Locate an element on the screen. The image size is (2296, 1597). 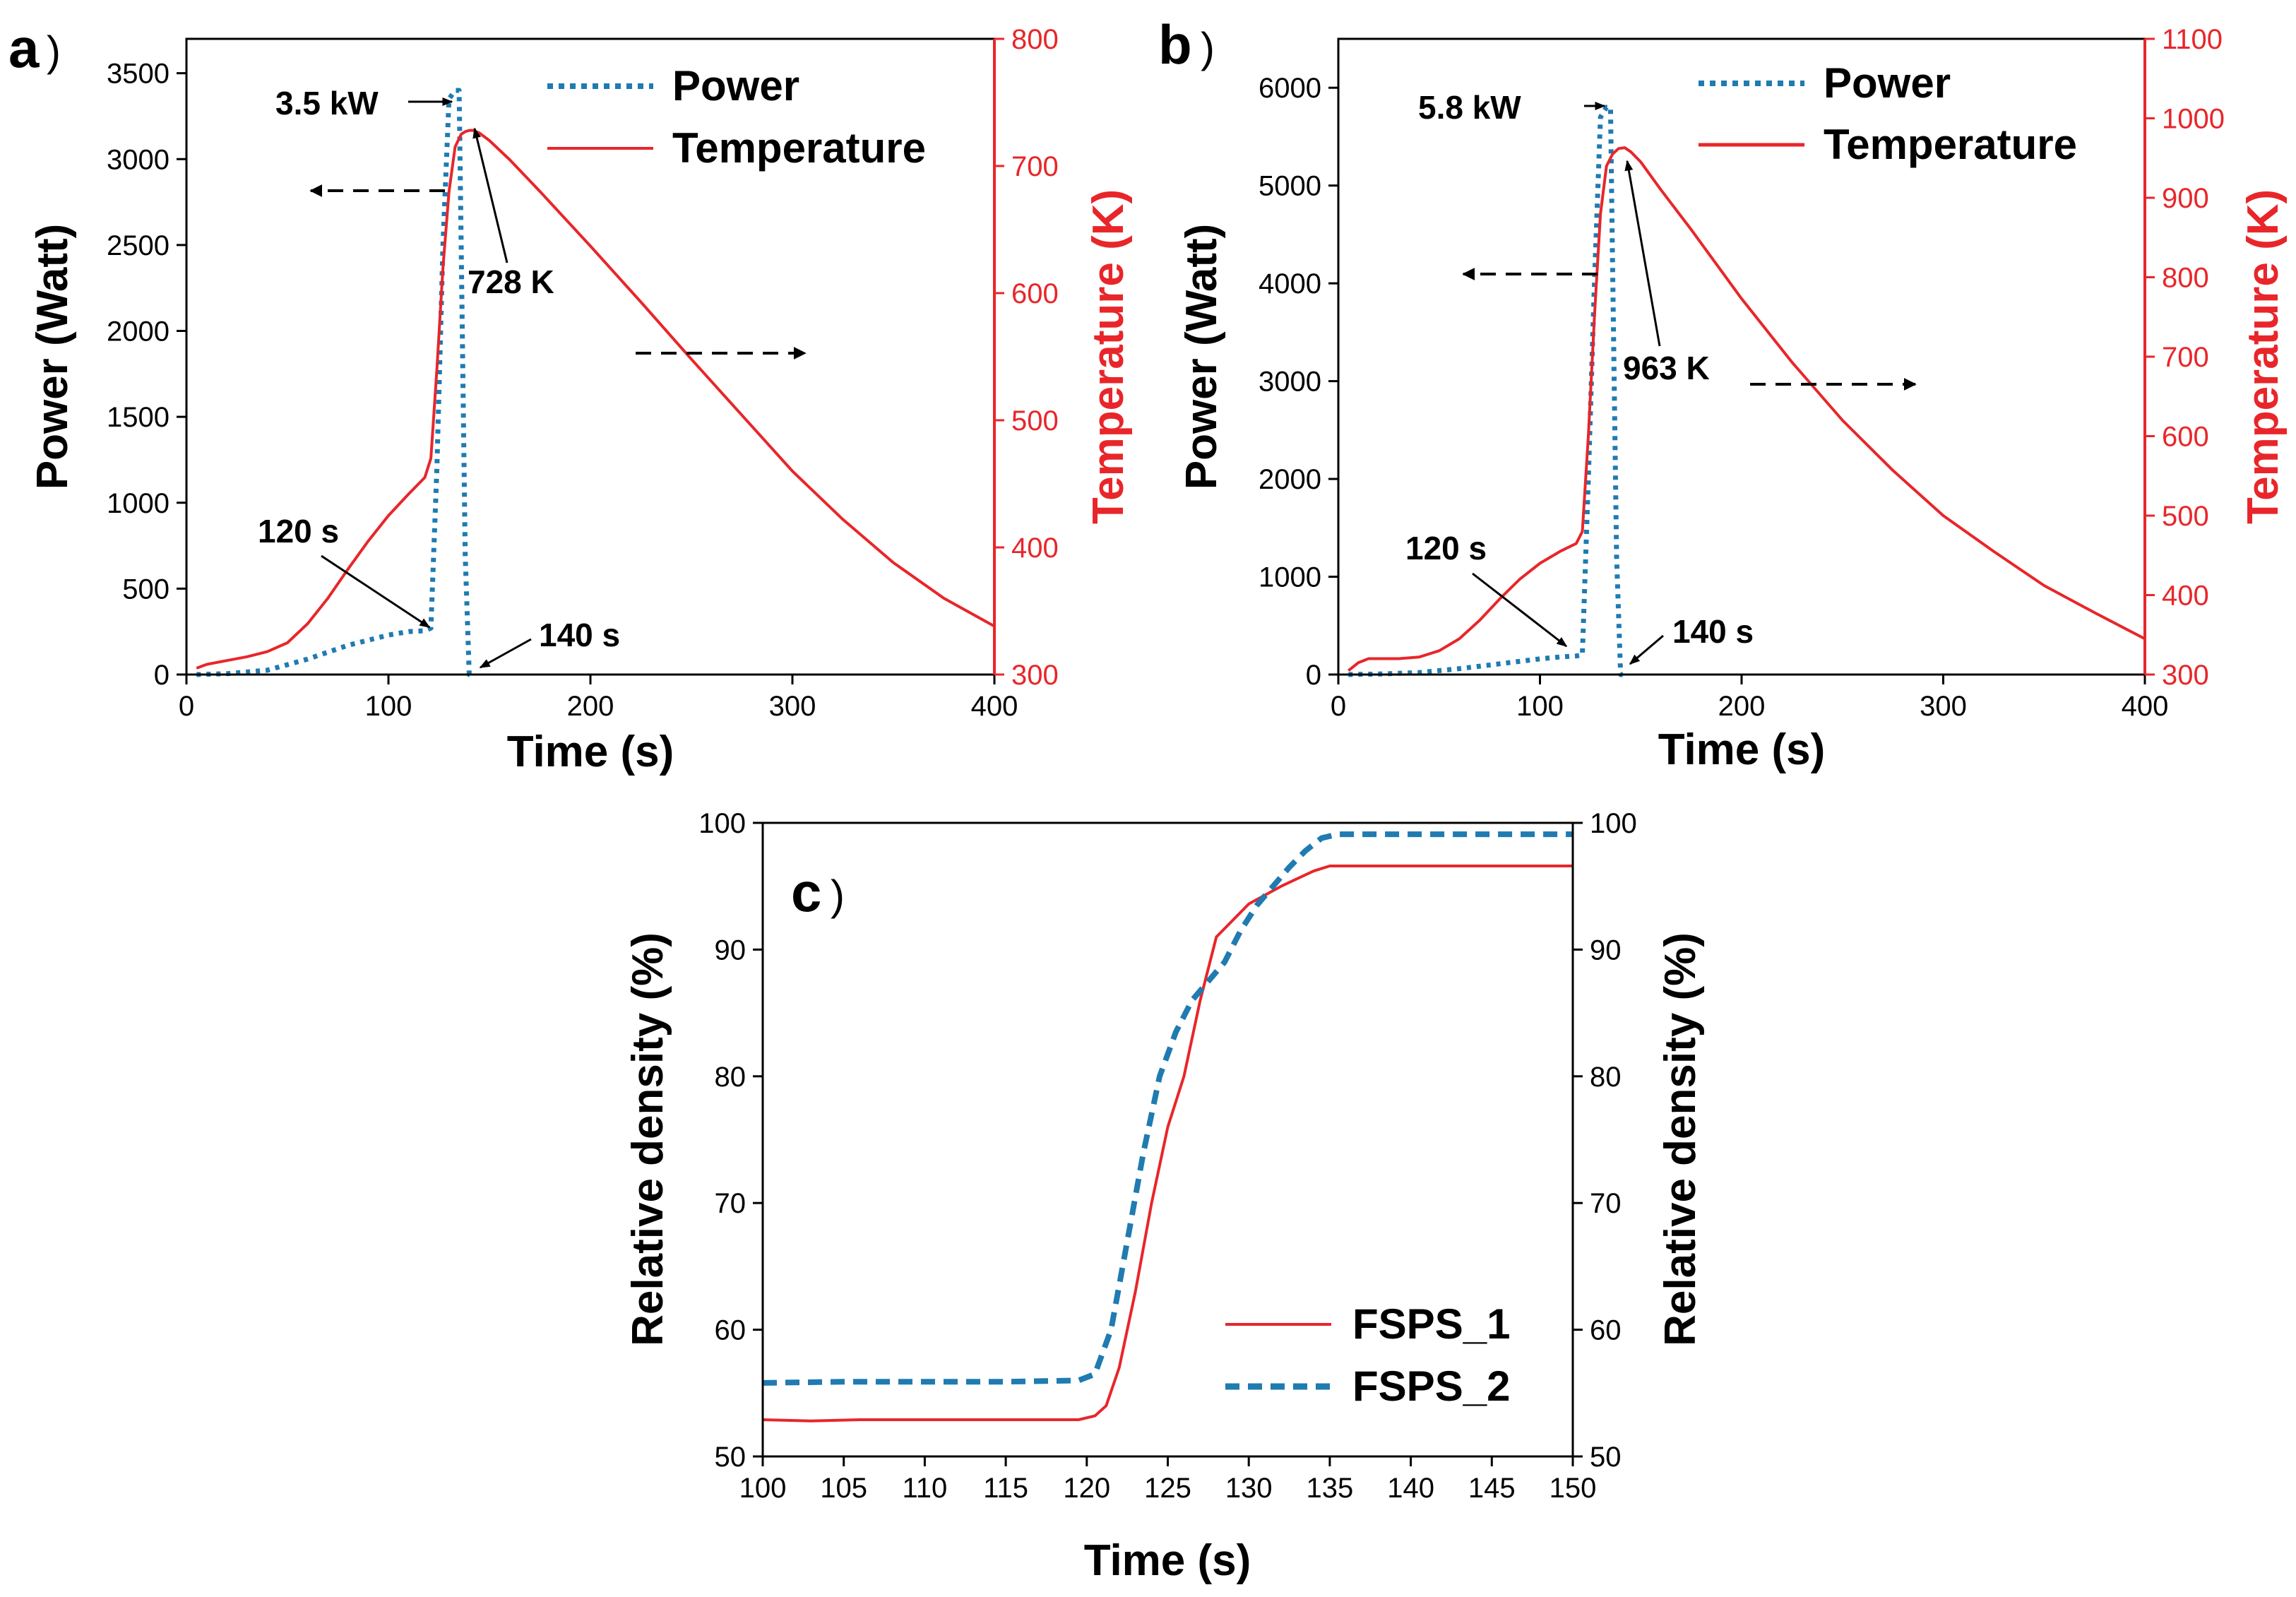
panel-b-annotation-120s-arrow is located at coordinates (1520, 610).